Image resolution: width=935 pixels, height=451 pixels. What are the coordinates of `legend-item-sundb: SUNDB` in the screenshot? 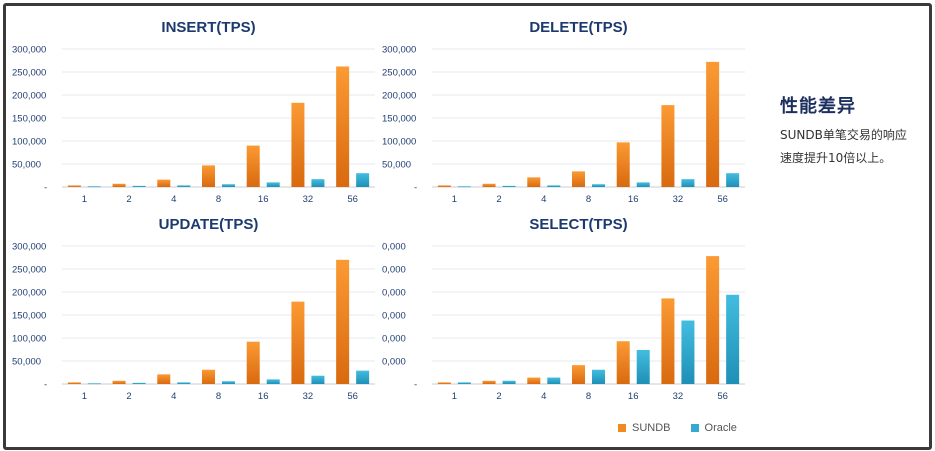 It's located at (644, 428).